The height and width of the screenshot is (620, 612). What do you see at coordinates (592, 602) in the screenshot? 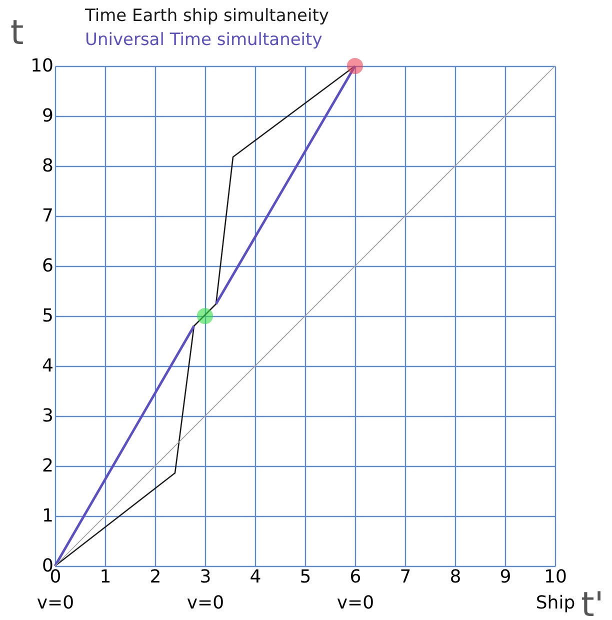
I see `x-axis-title: t'` at bounding box center [592, 602].